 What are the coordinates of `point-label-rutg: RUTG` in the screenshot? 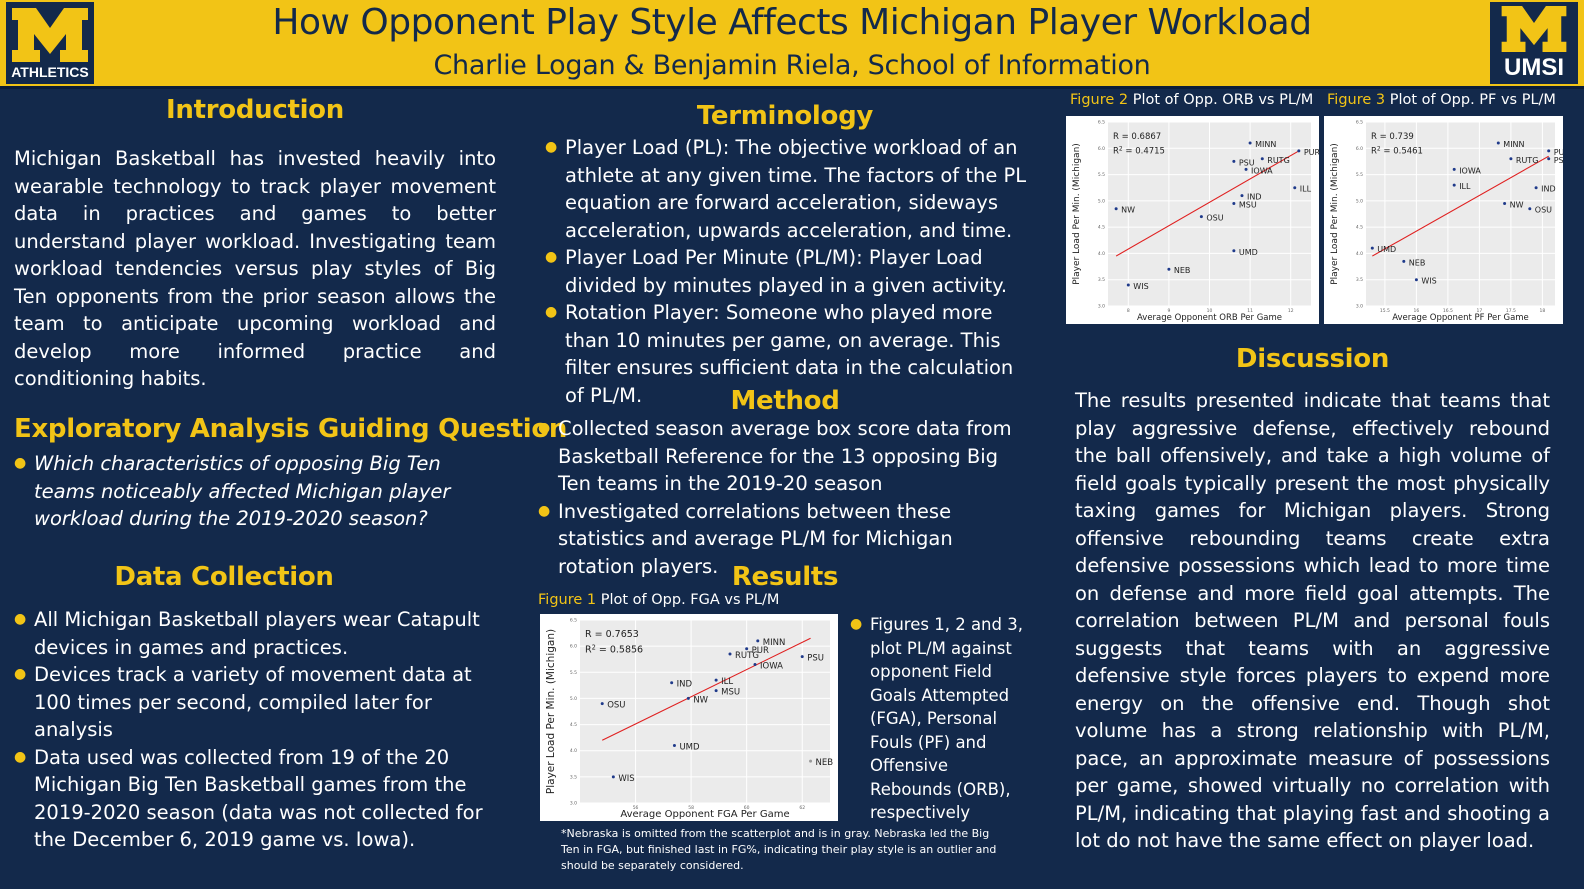 It's located at (747, 656).